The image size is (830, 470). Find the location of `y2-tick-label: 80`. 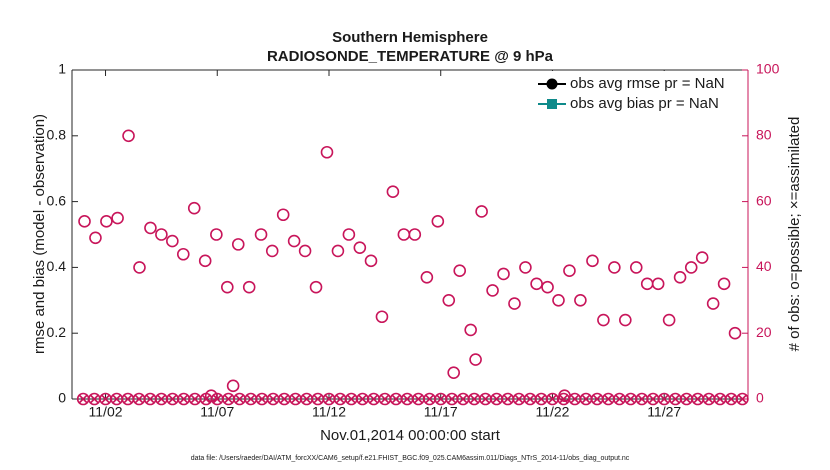

y2-tick-label: 80 is located at coordinates (764, 135).